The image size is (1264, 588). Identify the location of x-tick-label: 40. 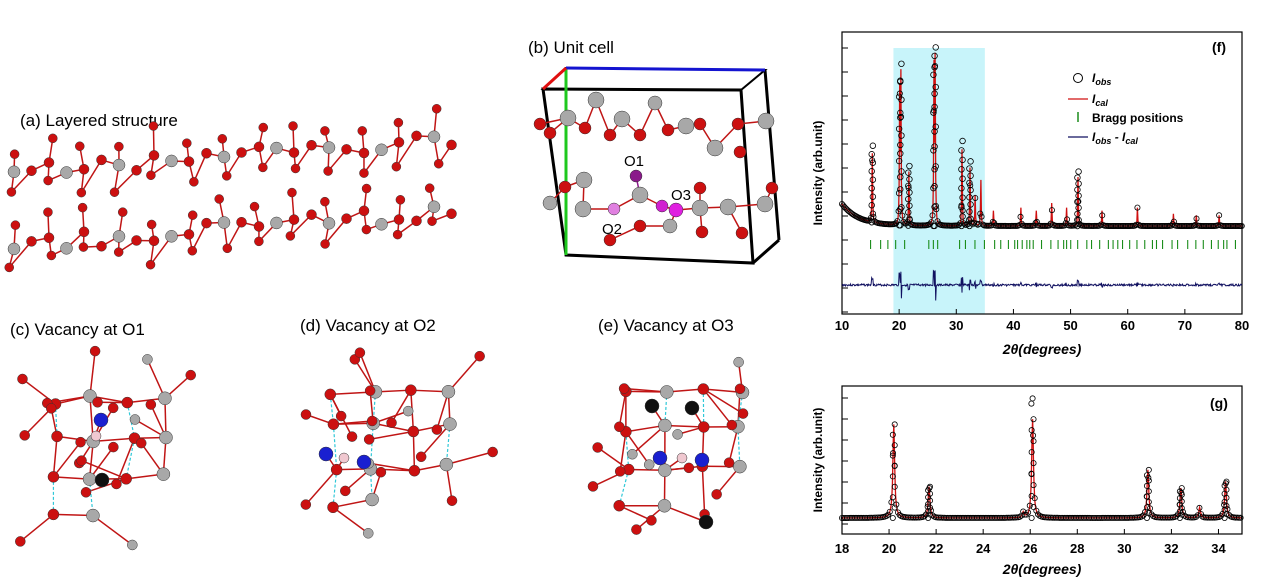
(1013, 325).